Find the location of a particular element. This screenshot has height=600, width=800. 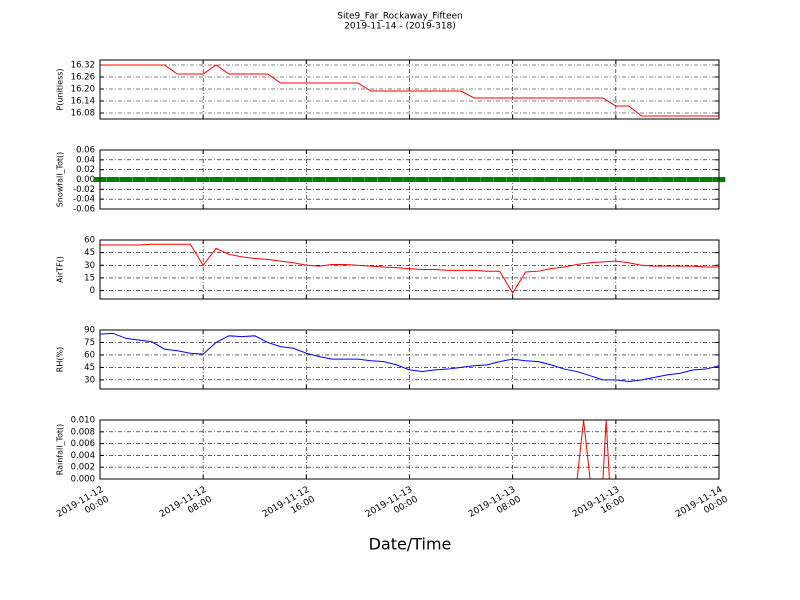

y-axis-label: RH(%) is located at coordinates (60, 359).